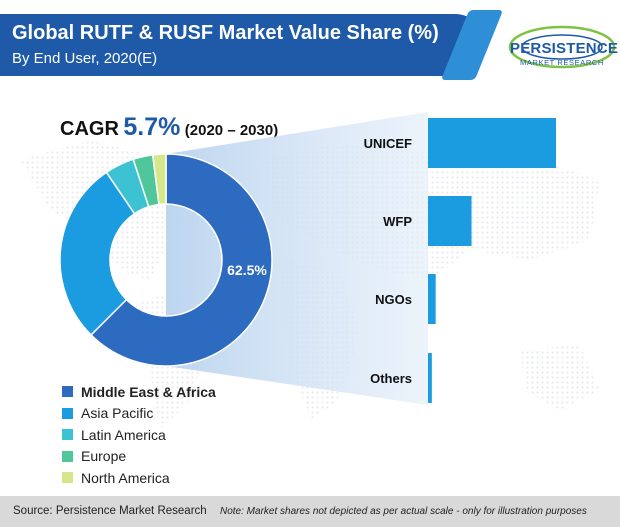 Image resolution: width=620 pixels, height=527 pixels. What do you see at coordinates (104, 456) in the screenshot?
I see `legend-label: Europe` at bounding box center [104, 456].